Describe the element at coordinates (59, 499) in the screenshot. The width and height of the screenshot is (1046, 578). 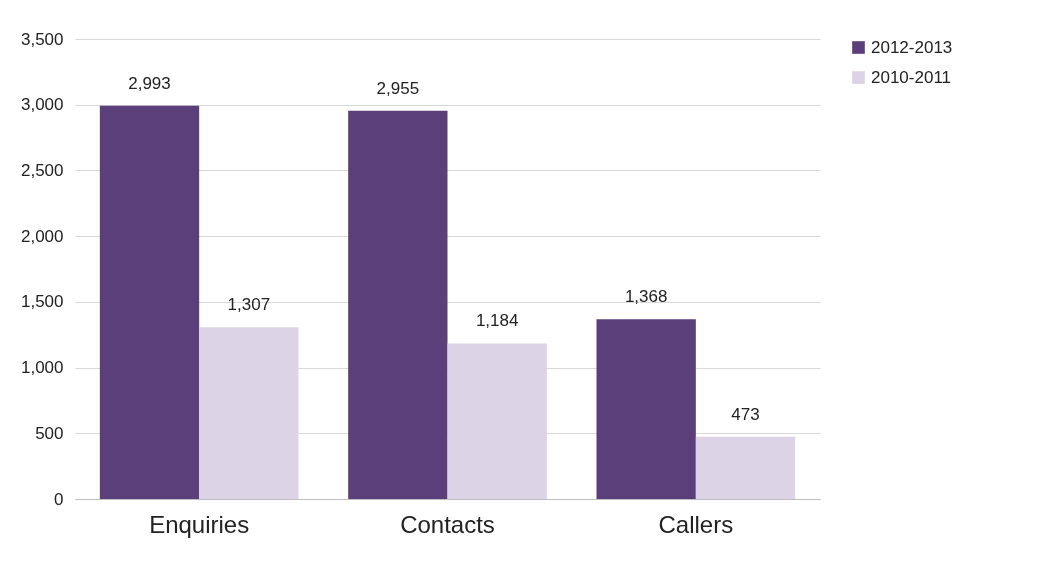
I see `y-tick-label: 0` at that location.